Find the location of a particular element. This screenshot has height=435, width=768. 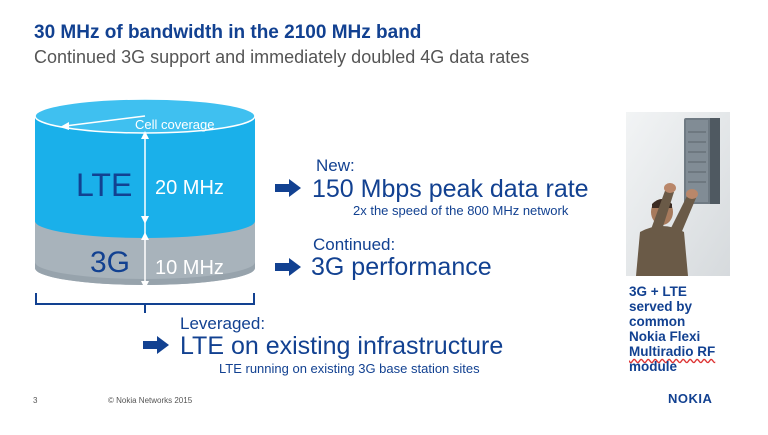

new-sub-text: 2x the speed of the 800 MHz network is located at coordinates (461, 210).